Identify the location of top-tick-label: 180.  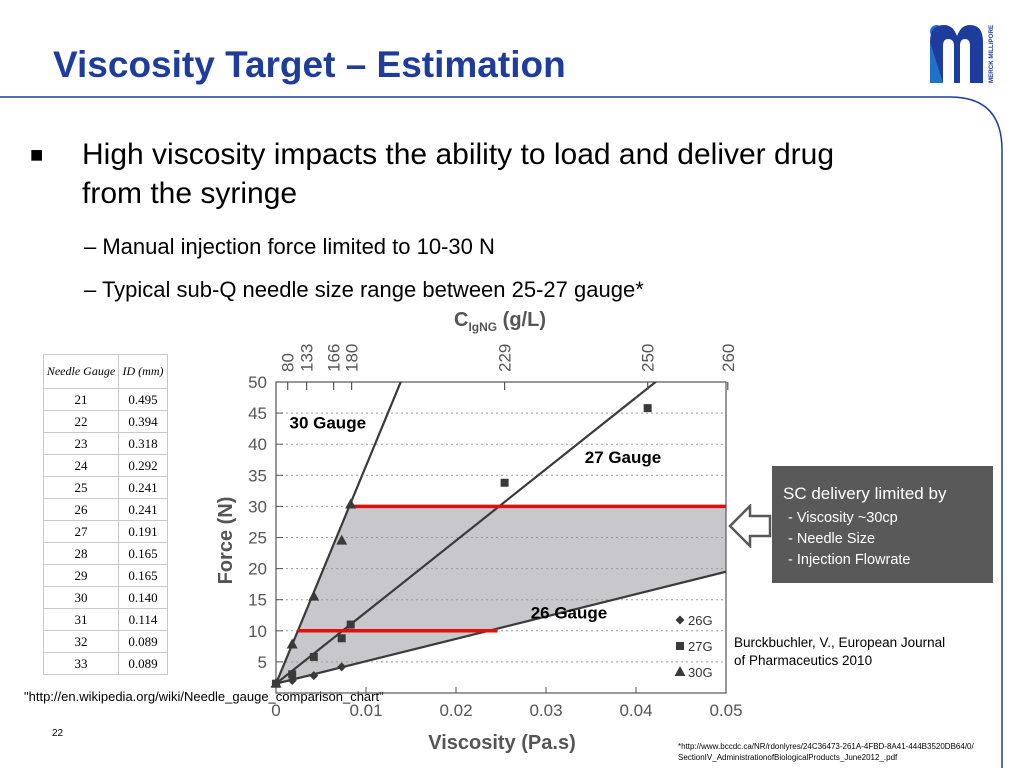
(352, 358).